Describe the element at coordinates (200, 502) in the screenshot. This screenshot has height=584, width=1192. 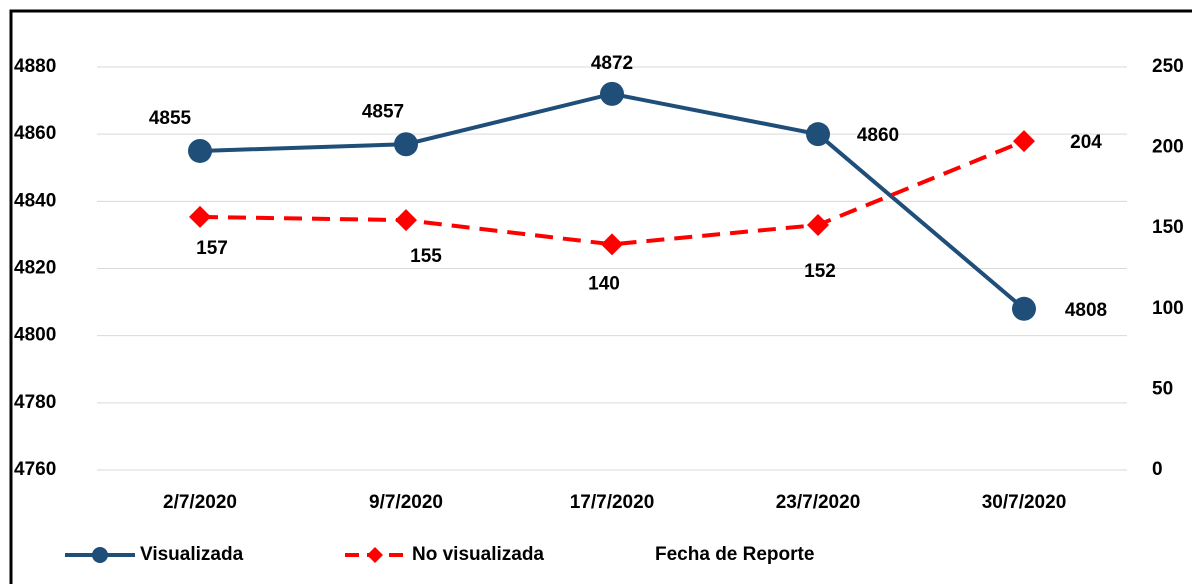
I see `x-tick-label: 2/7/2020` at that location.